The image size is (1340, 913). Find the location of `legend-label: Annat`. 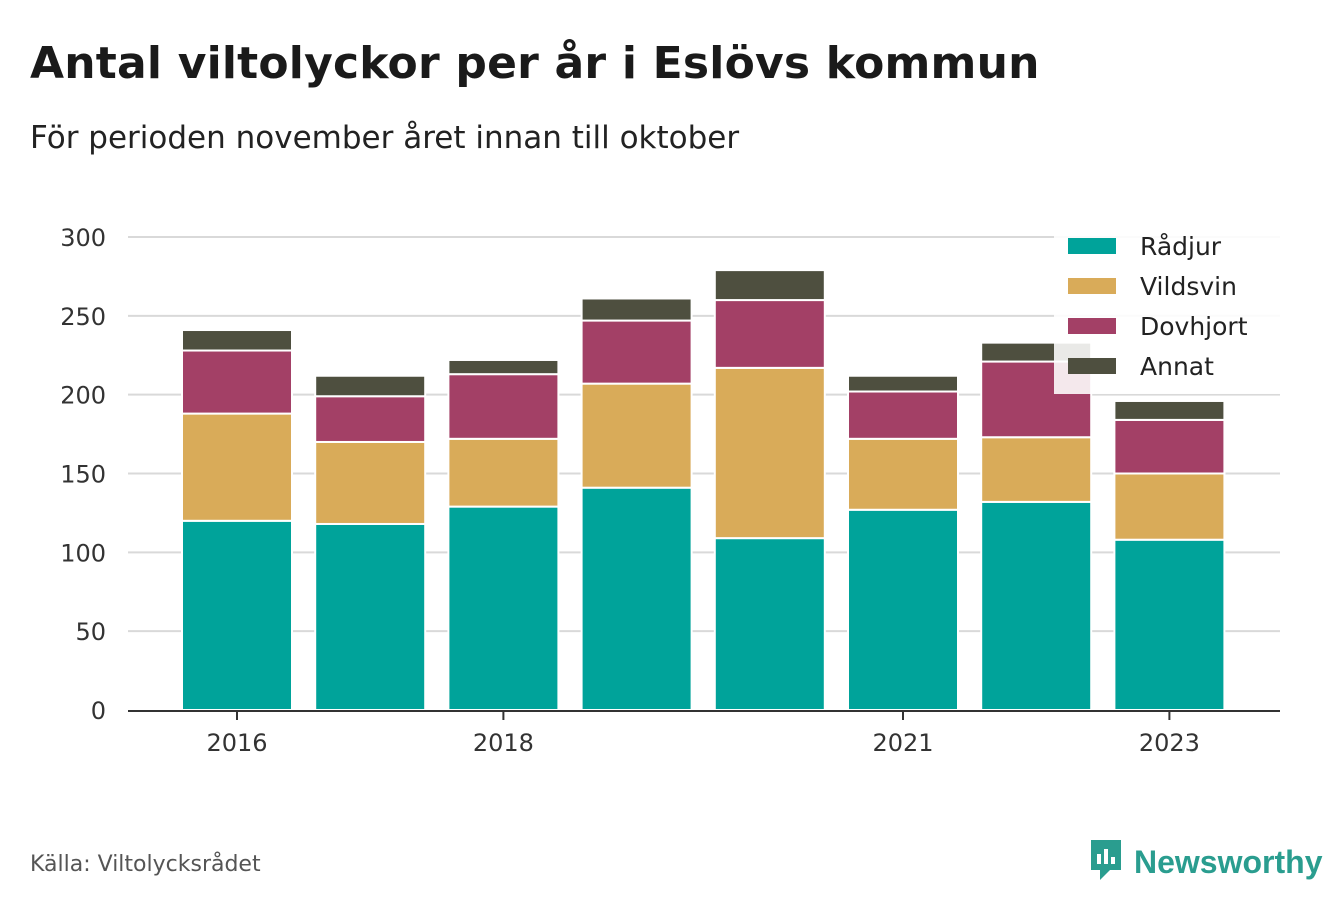

legend-label: Annat is located at coordinates (1177, 366).